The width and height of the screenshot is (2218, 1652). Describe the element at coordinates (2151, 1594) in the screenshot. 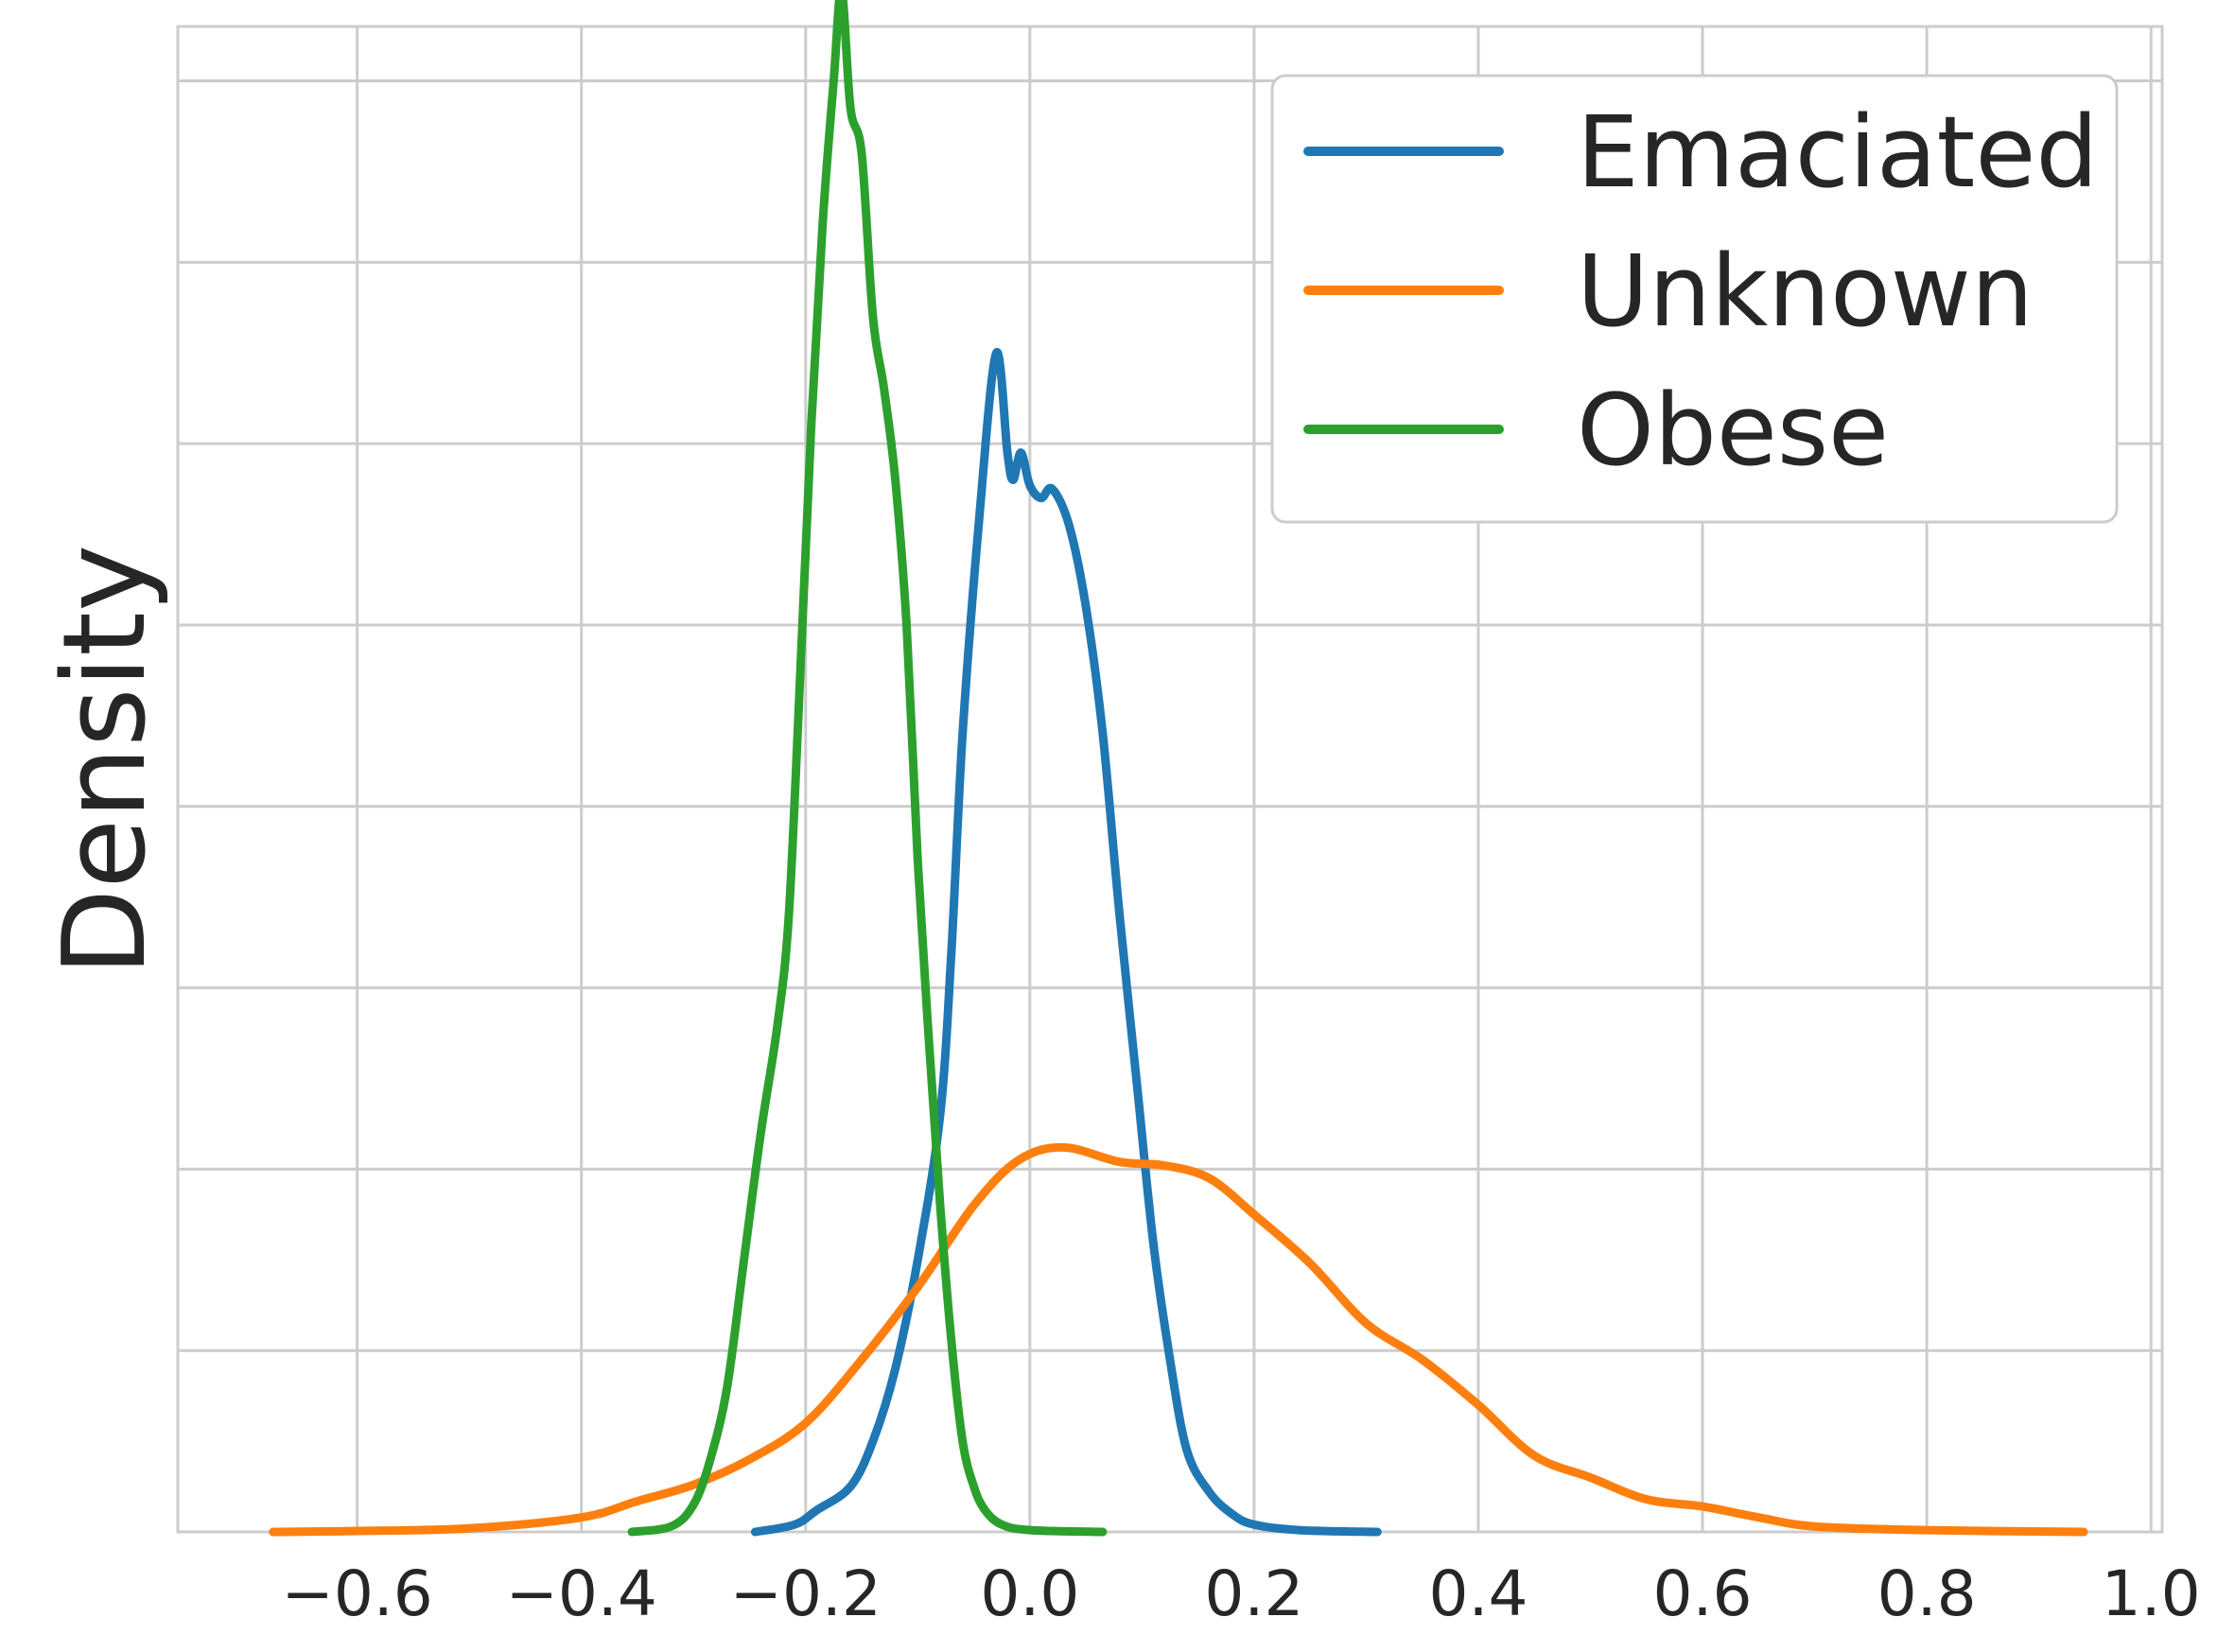

I see `x-tick-label: 1.0` at that location.